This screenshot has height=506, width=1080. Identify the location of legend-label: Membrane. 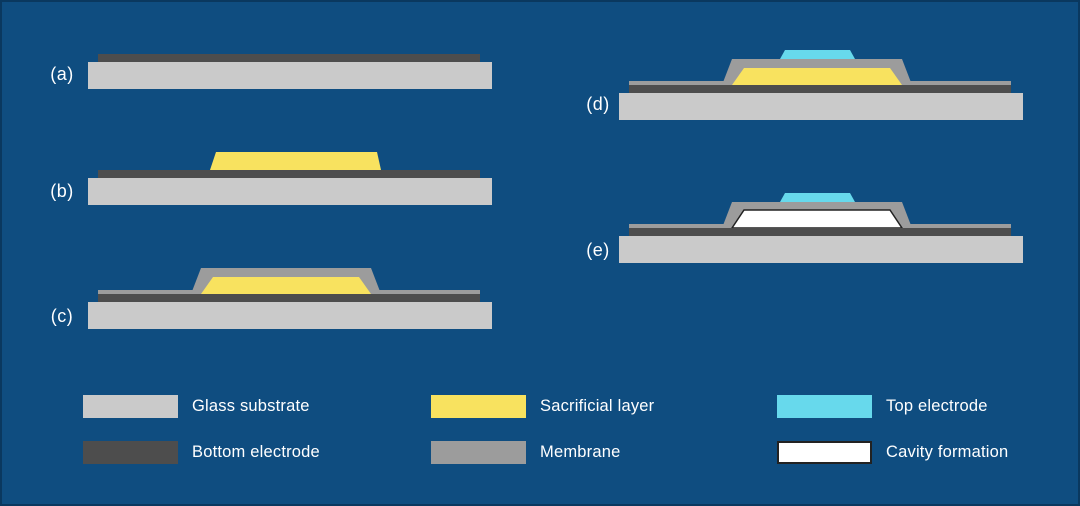
(580, 452).